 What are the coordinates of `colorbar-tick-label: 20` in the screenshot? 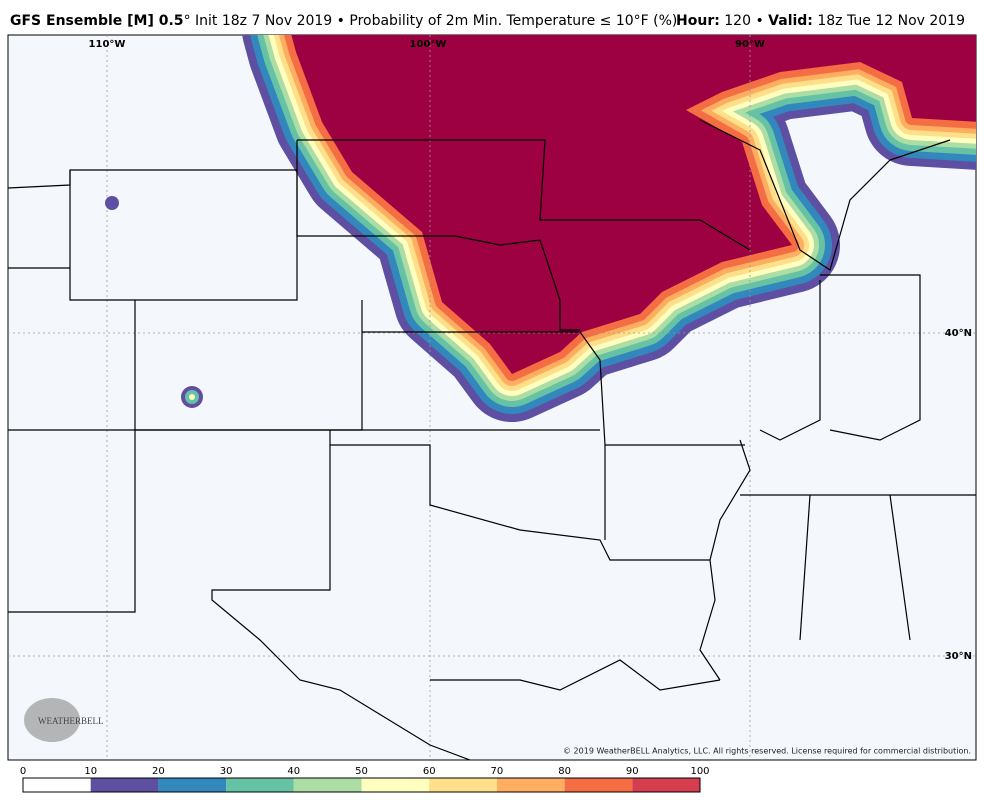 It's located at (158, 771).